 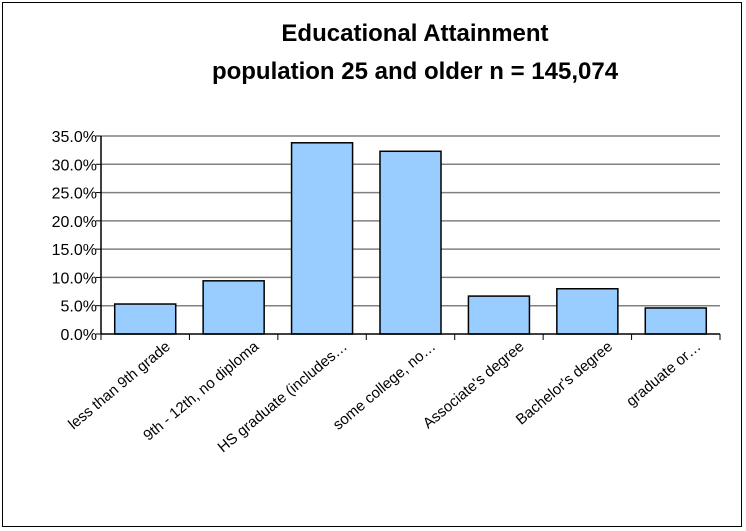 What do you see at coordinates (74, 194) in the screenshot?
I see `y-tick-label: 25.0%` at bounding box center [74, 194].